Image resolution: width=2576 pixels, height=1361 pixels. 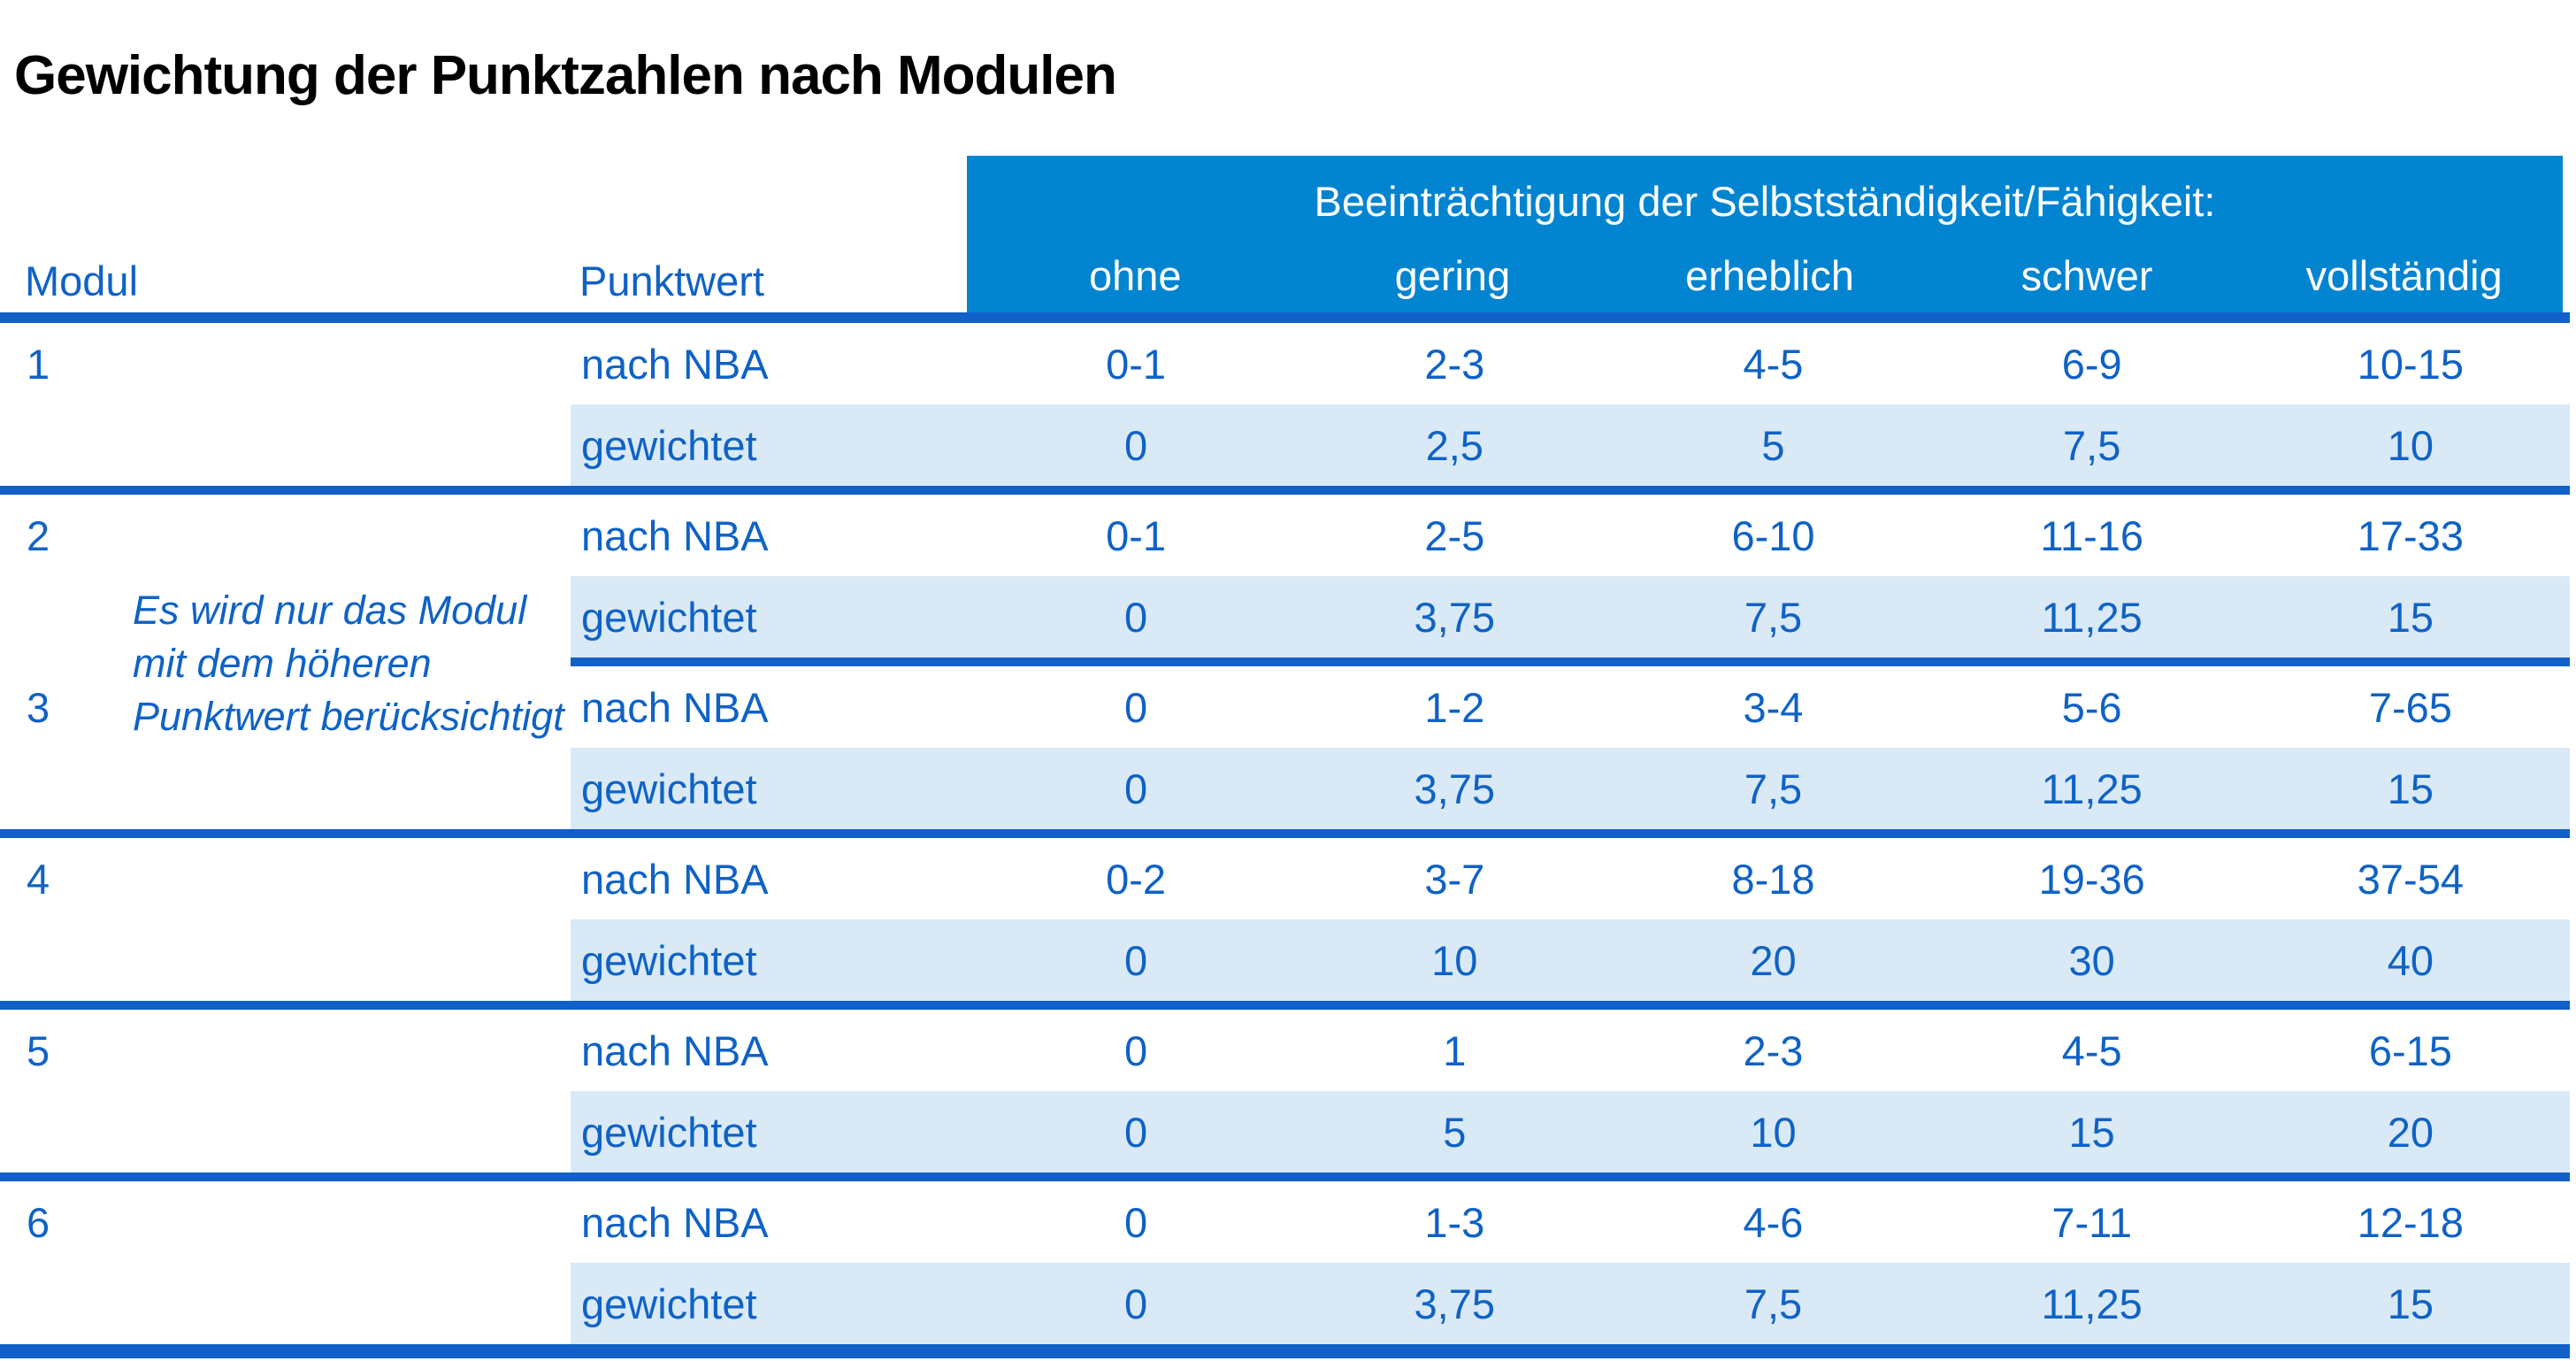 I want to click on value-cell: 7-11, so click(x=2091, y=1222).